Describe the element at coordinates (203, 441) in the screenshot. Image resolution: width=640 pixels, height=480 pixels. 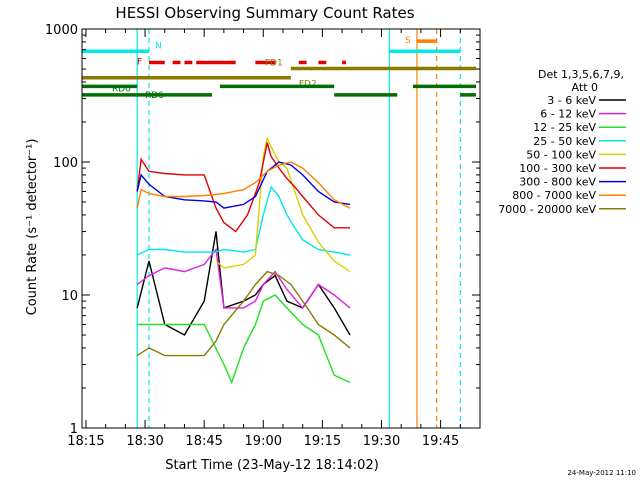
I see `x-tick-label: 18:45` at that location.